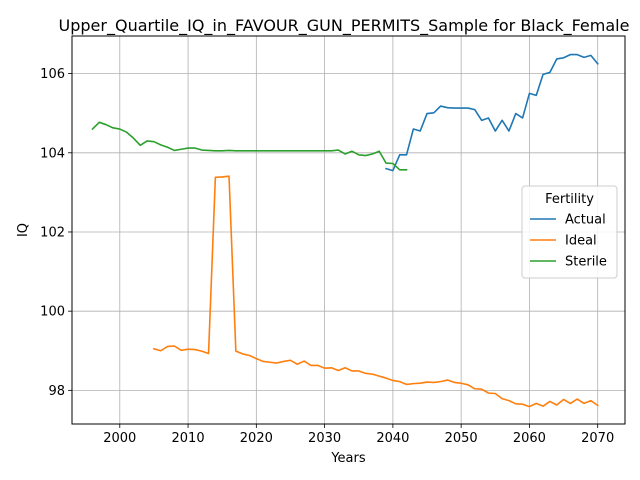  I want to click on legend-label-actual: Actual, so click(585, 220).